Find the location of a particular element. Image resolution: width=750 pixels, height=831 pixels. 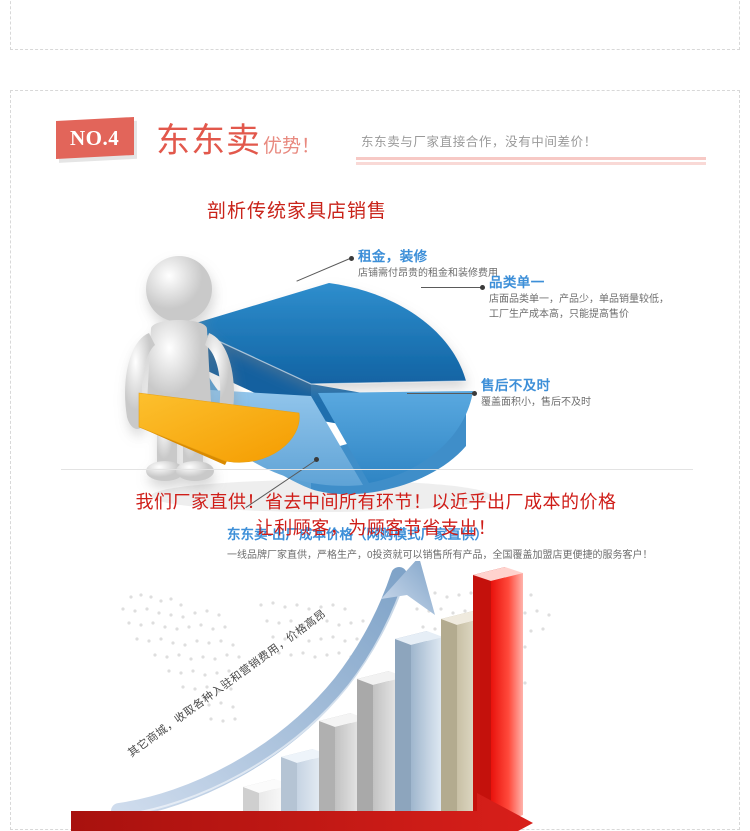

pie-caption-title: 东东卖-出厂成本价格（网购模式厂家直供） is located at coordinates (357, 534).